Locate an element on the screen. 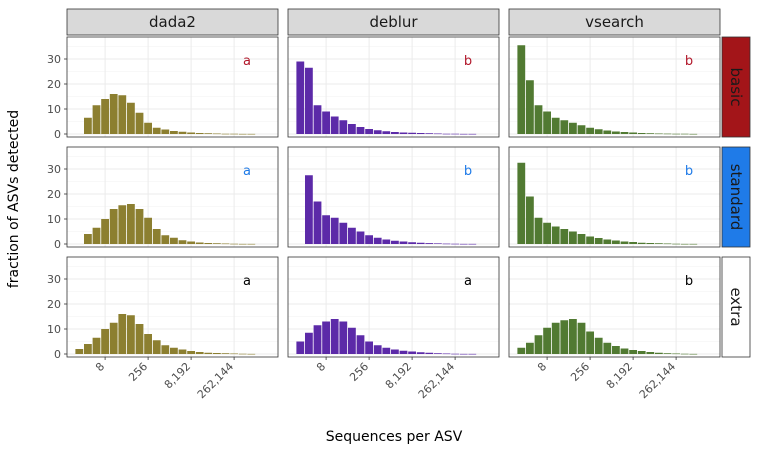 The height and width of the screenshot is (451, 759). column-strip-label: dada2 is located at coordinates (172, 22).